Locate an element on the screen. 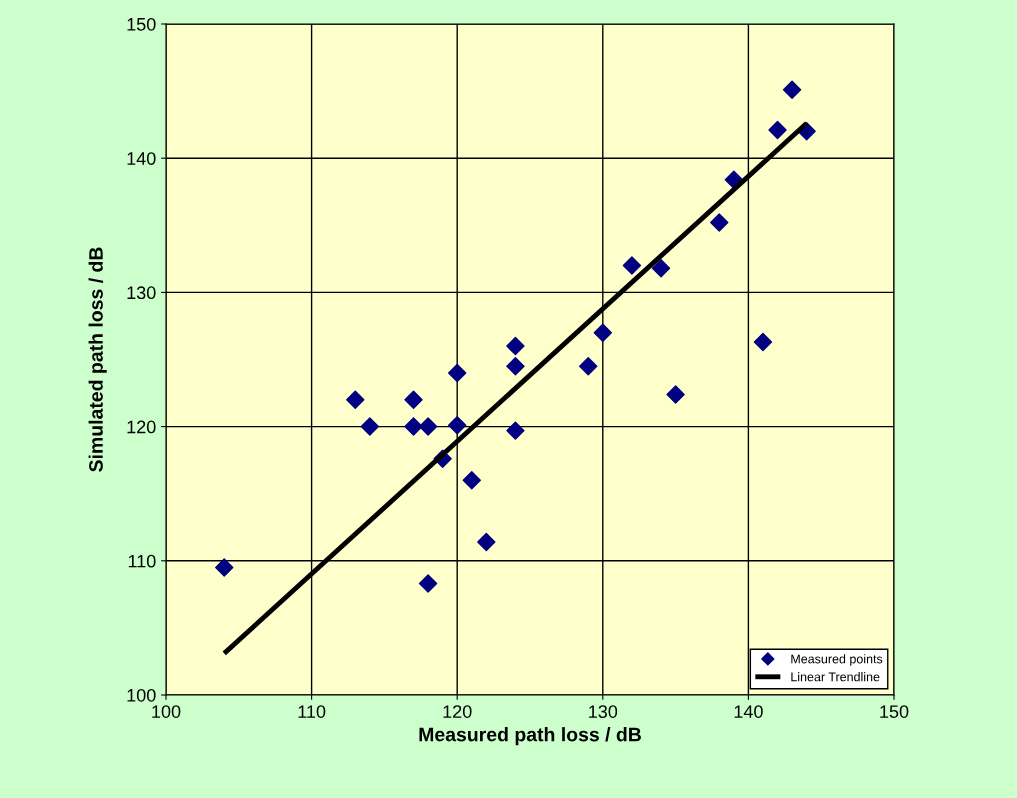  y-tick-label: 150 is located at coordinates (141, 24).